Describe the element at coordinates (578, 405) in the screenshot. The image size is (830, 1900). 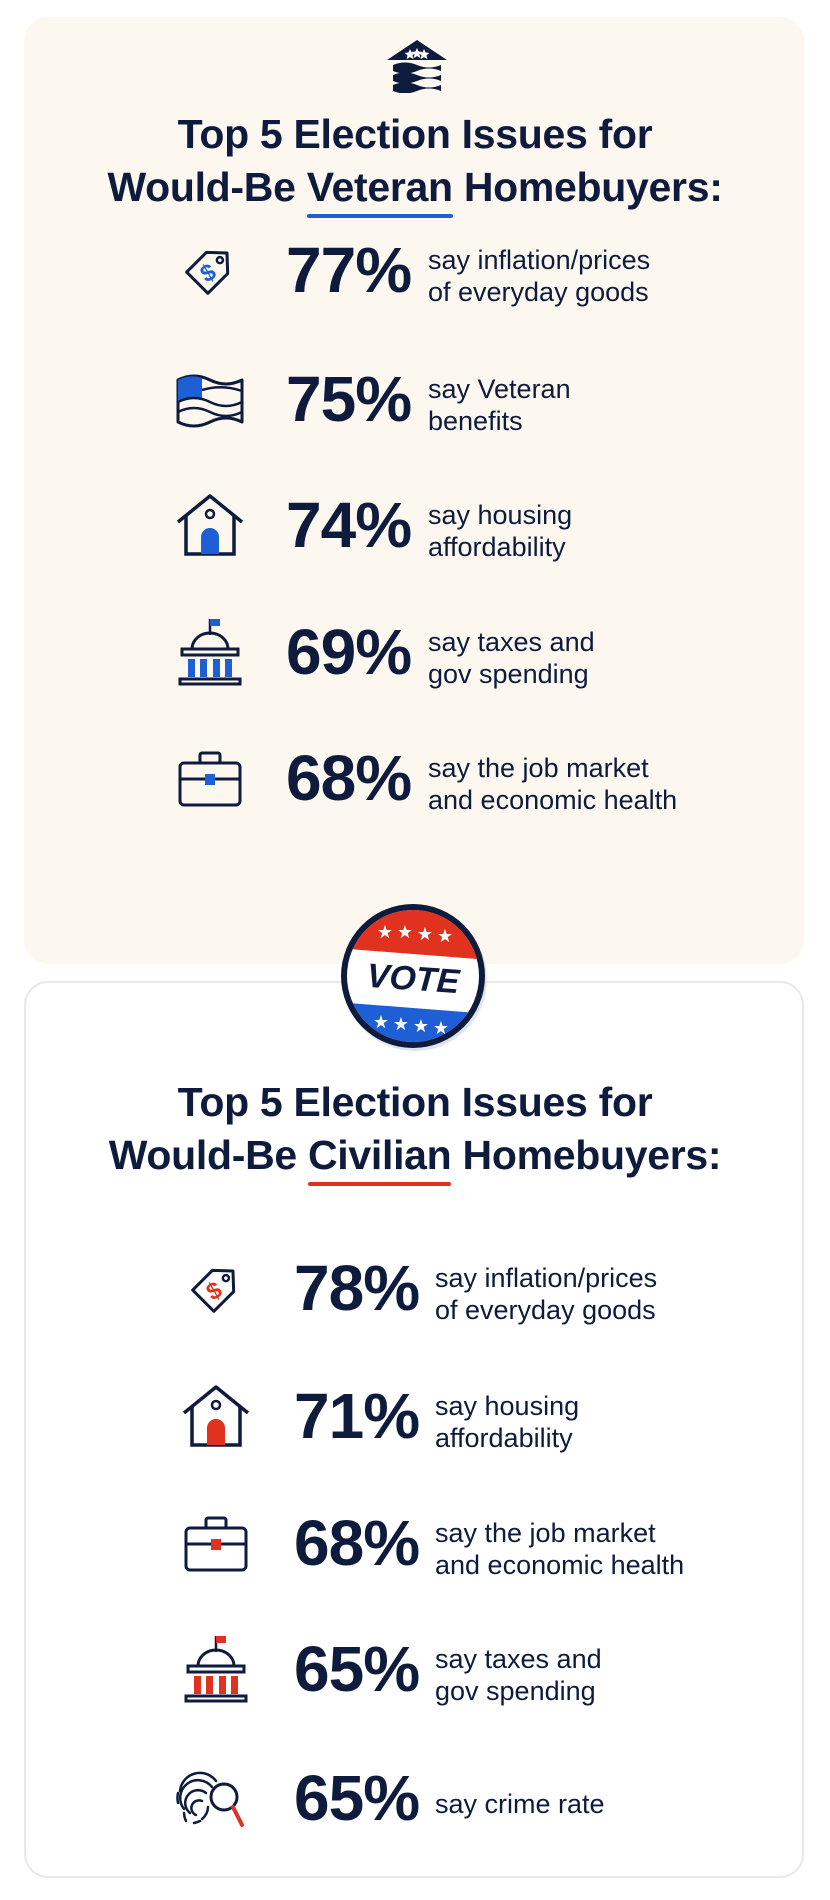
I see `issue-description: say Veteran benefits` at that location.